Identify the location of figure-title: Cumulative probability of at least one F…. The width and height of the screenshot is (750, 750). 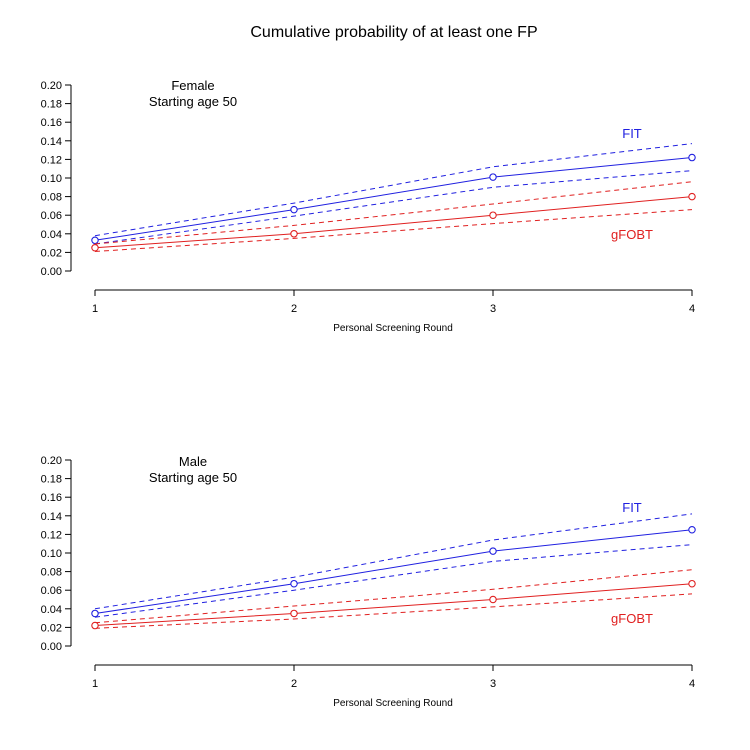
(393, 32).